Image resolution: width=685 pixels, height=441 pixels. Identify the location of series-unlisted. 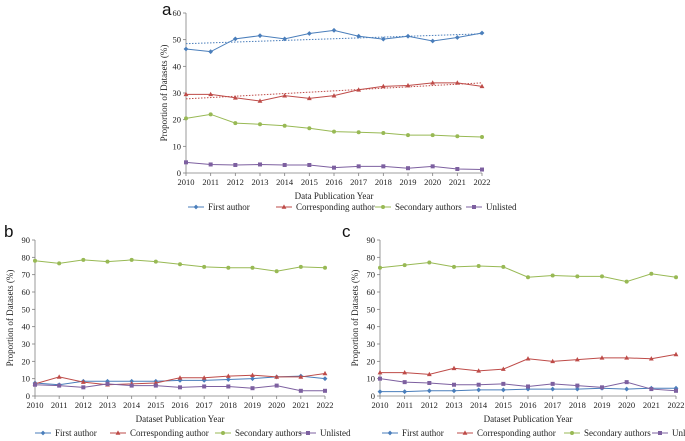
(528, 384).